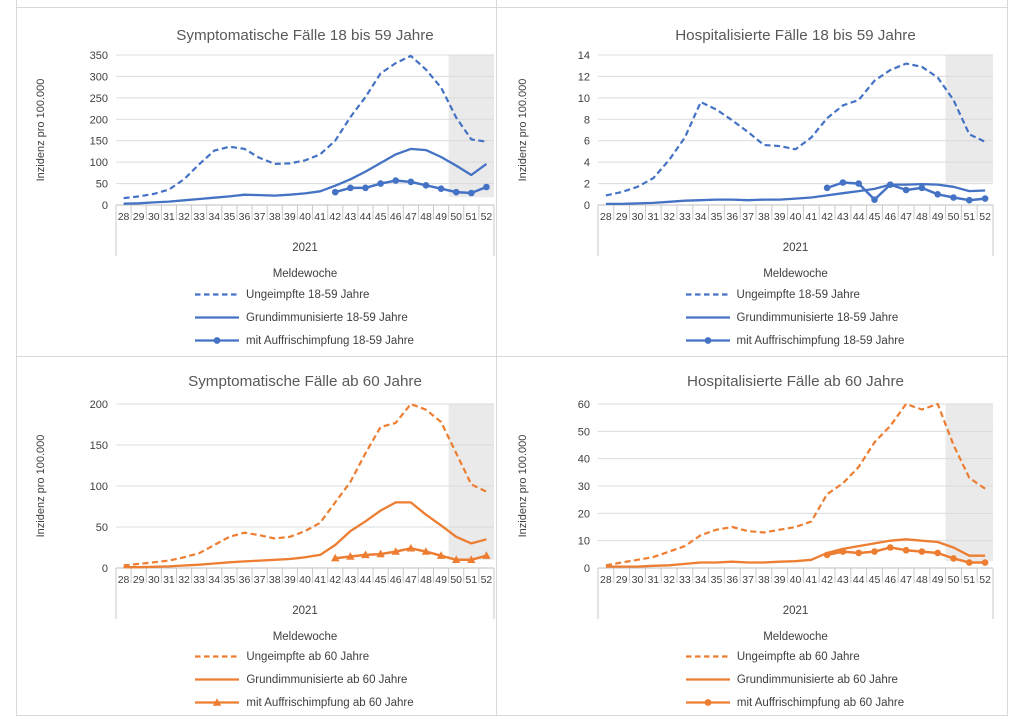  Describe the element at coordinates (584, 460) in the screenshot. I see `y-tick-label: 40` at that location.